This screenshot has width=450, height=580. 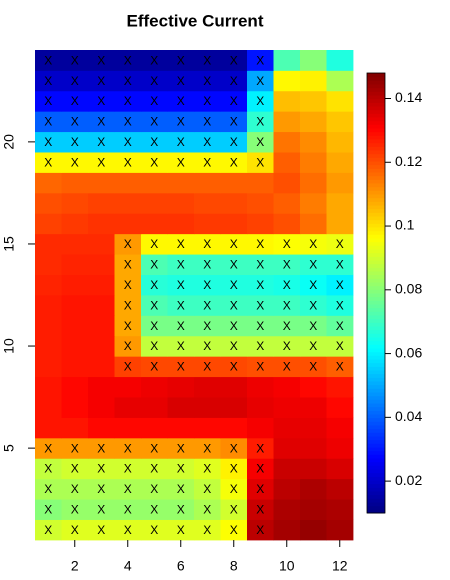 I want to click on chart-title: Effective Current, so click(x=195, y=20).